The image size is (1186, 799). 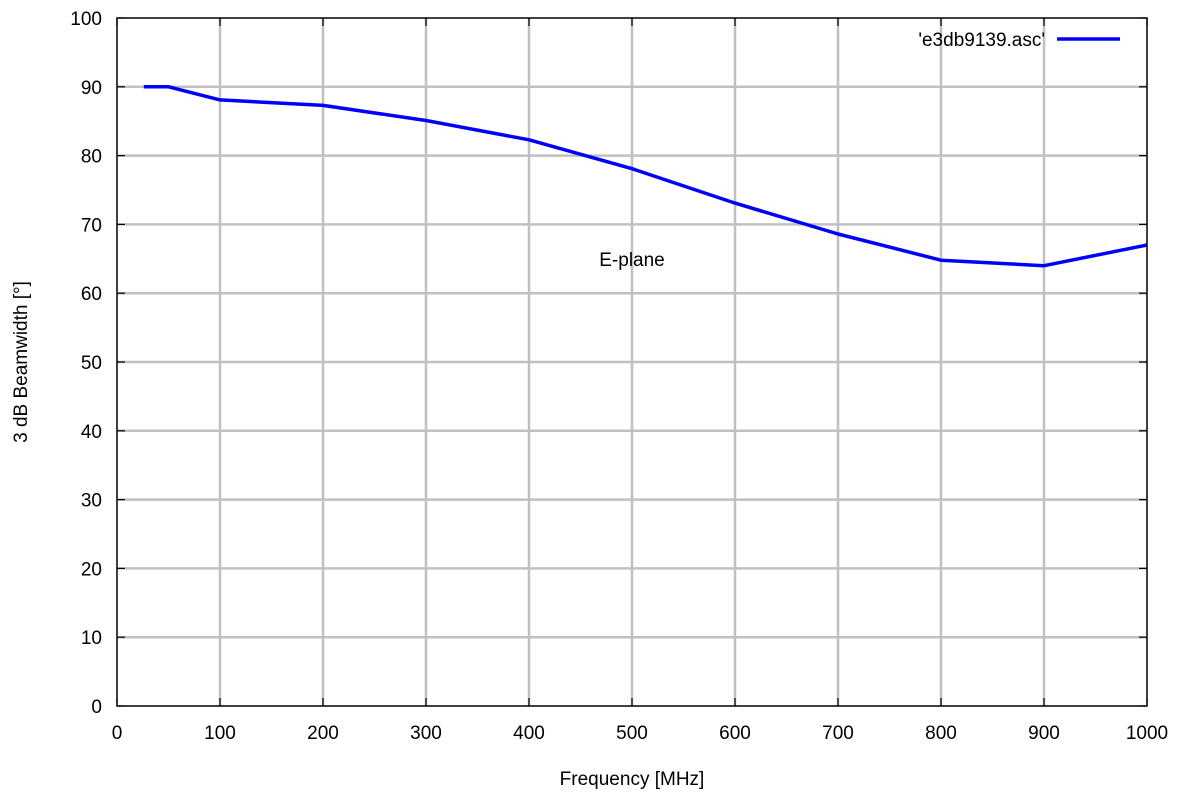 What do you see at coordinates (21, 362) in the screenshot?
I see `y-axis-title: 3 dB Beamwidth [°]` at bounding box center [21, 362].